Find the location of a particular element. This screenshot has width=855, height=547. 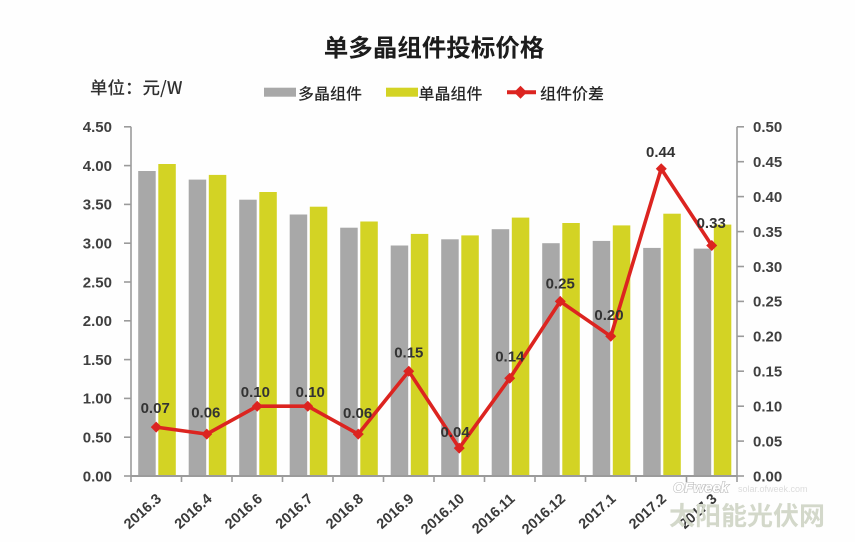

svg-text: 2.50 is located at coordinates (97, 282).